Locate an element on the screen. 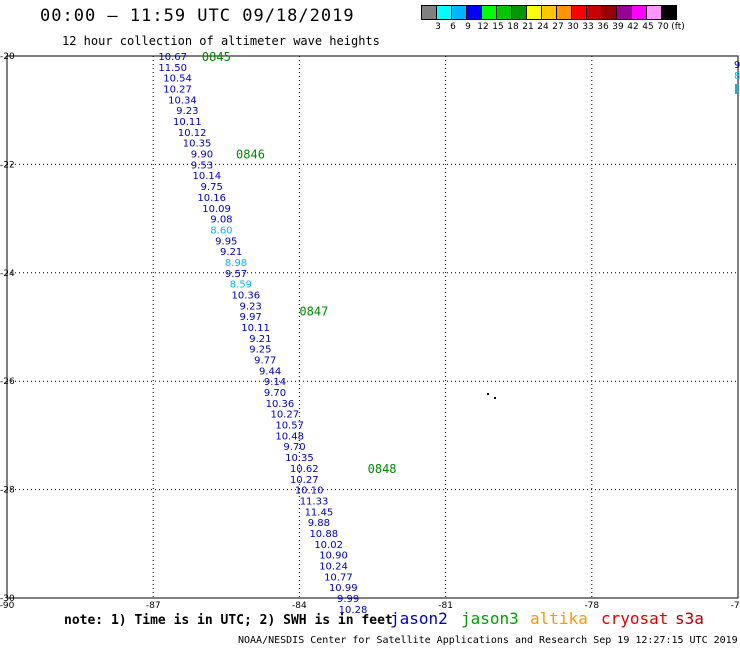  color-legend-labels: 3 6 9 12 15 18 21 24 27 30 33 36 39 42 45 70 (ft) is located at coordinates (553, 27).